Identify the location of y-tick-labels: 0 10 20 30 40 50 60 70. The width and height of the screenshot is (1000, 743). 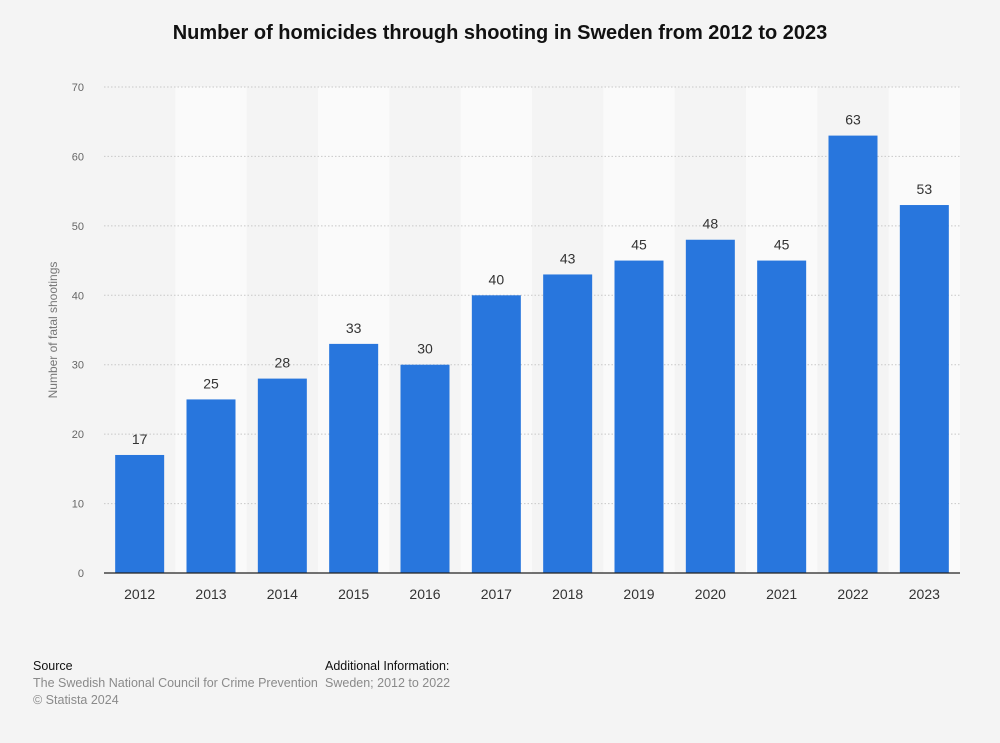
(78, 331).